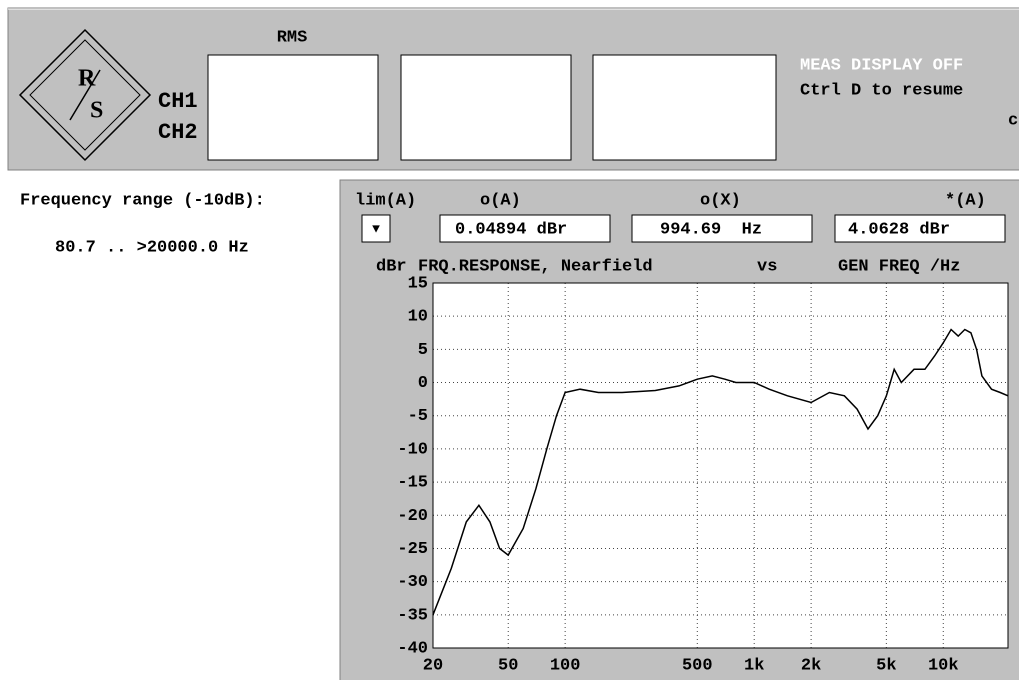 Image resolution: width=1019 pixels, height=680 pixels. Describe the element at coordinates (943, 665) in the screenshot. I see `x-tick-label: 10k` at that location.